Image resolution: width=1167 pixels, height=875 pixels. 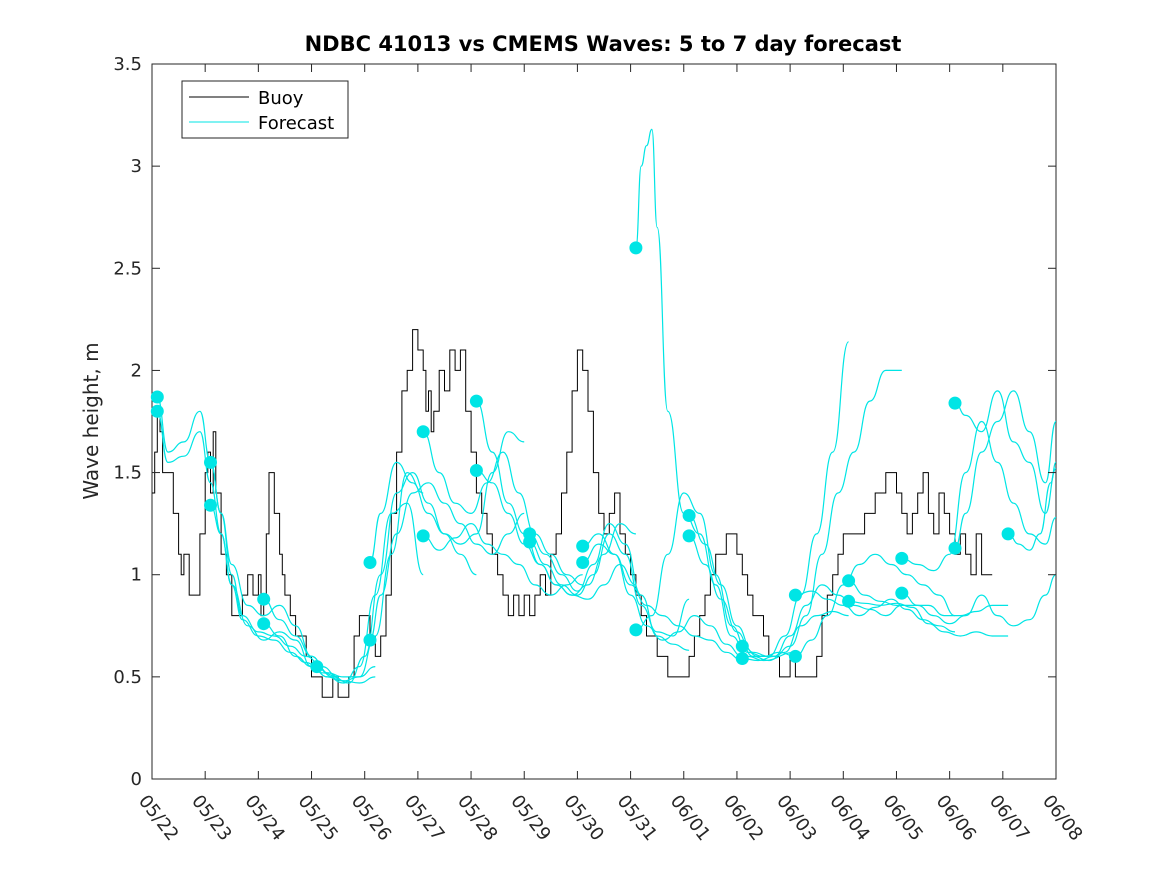 I want to click on y-tick-label: 3, so click(x=136, y=166).